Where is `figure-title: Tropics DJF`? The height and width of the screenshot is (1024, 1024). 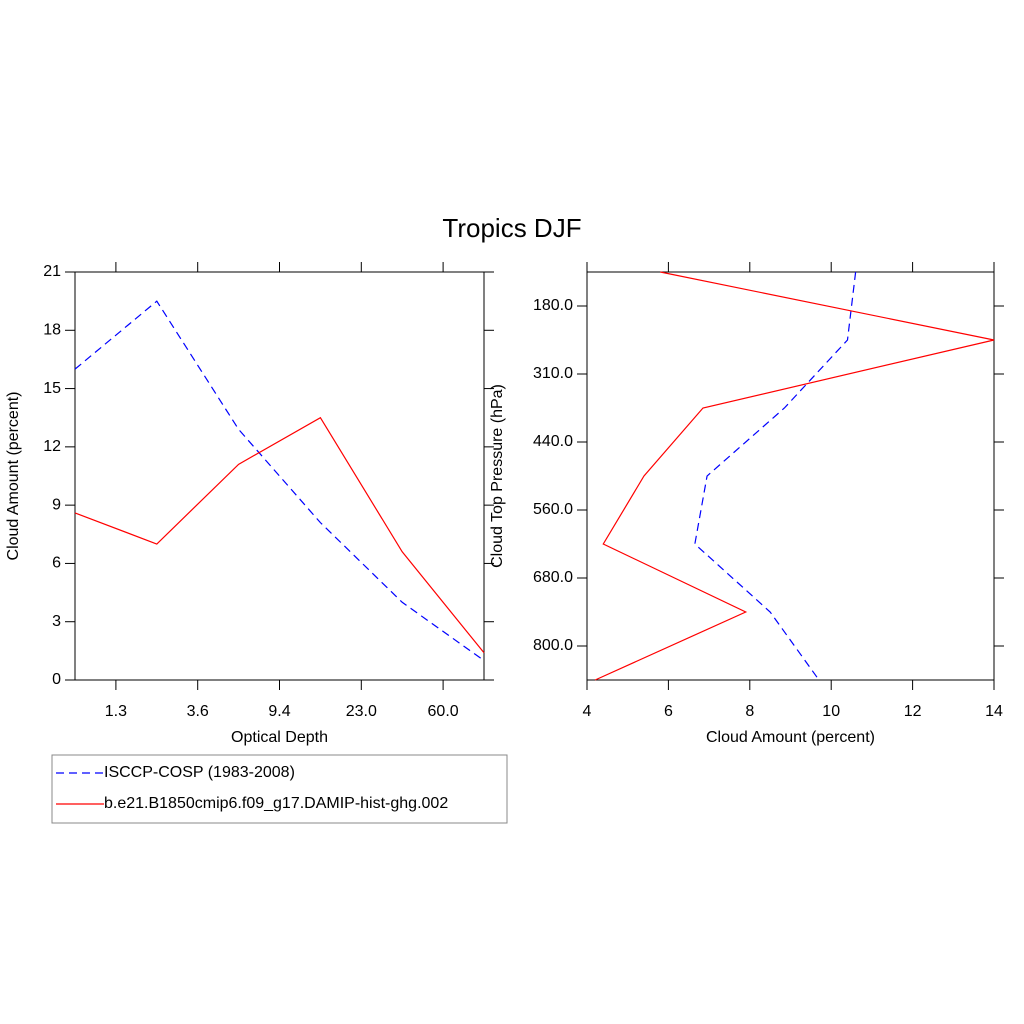 figure-title: Tropics DJF is located at coordinates (511, 228).